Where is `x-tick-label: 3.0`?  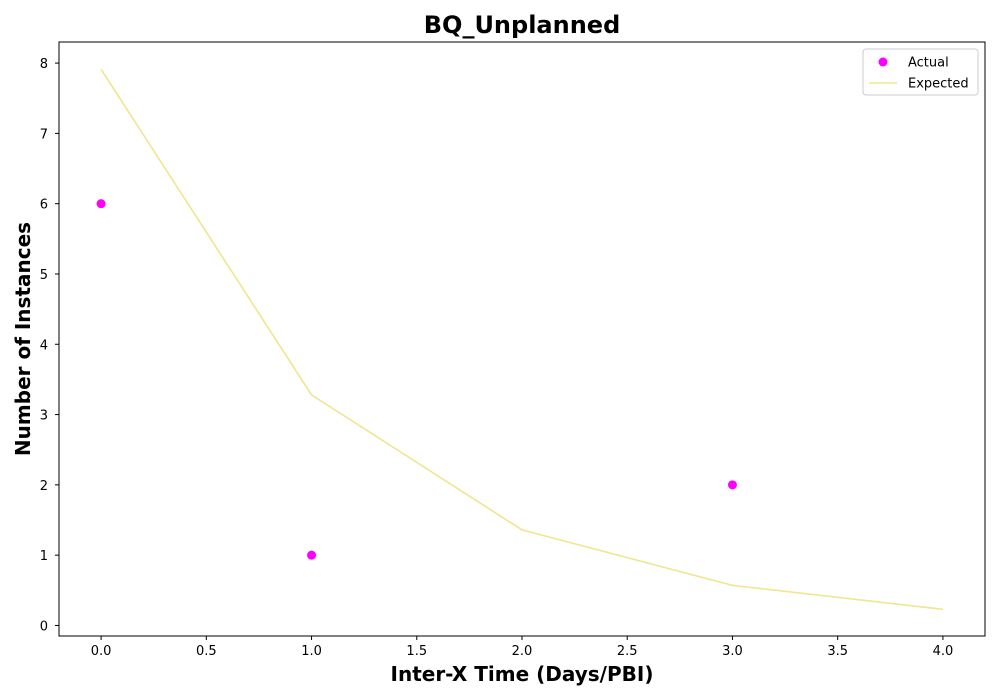
x-tick-label: 3.0 is located at coordinates (732, 651).